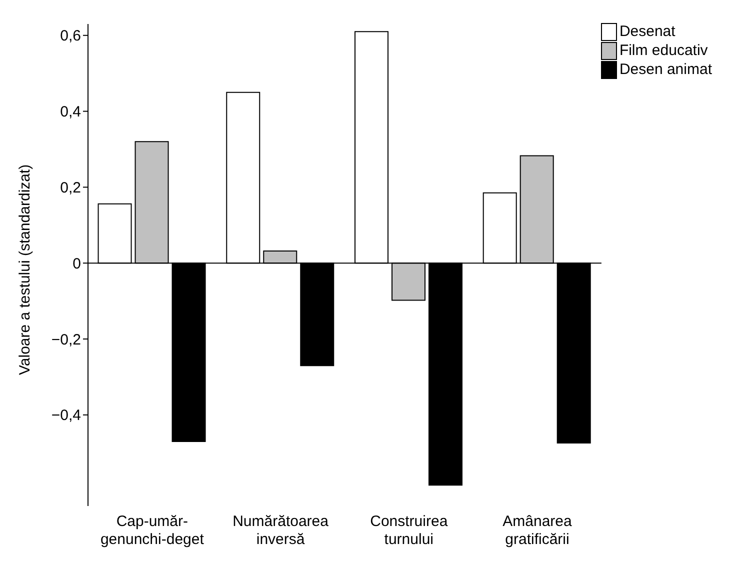 Image resolution: width=730 pixels, height=564 pixels. What do you see at coordinates (152, 530) in the screenshot?
I see `x-tick-label: Cap-umăr-genunchi-deget` at bounding box center [152, 530].